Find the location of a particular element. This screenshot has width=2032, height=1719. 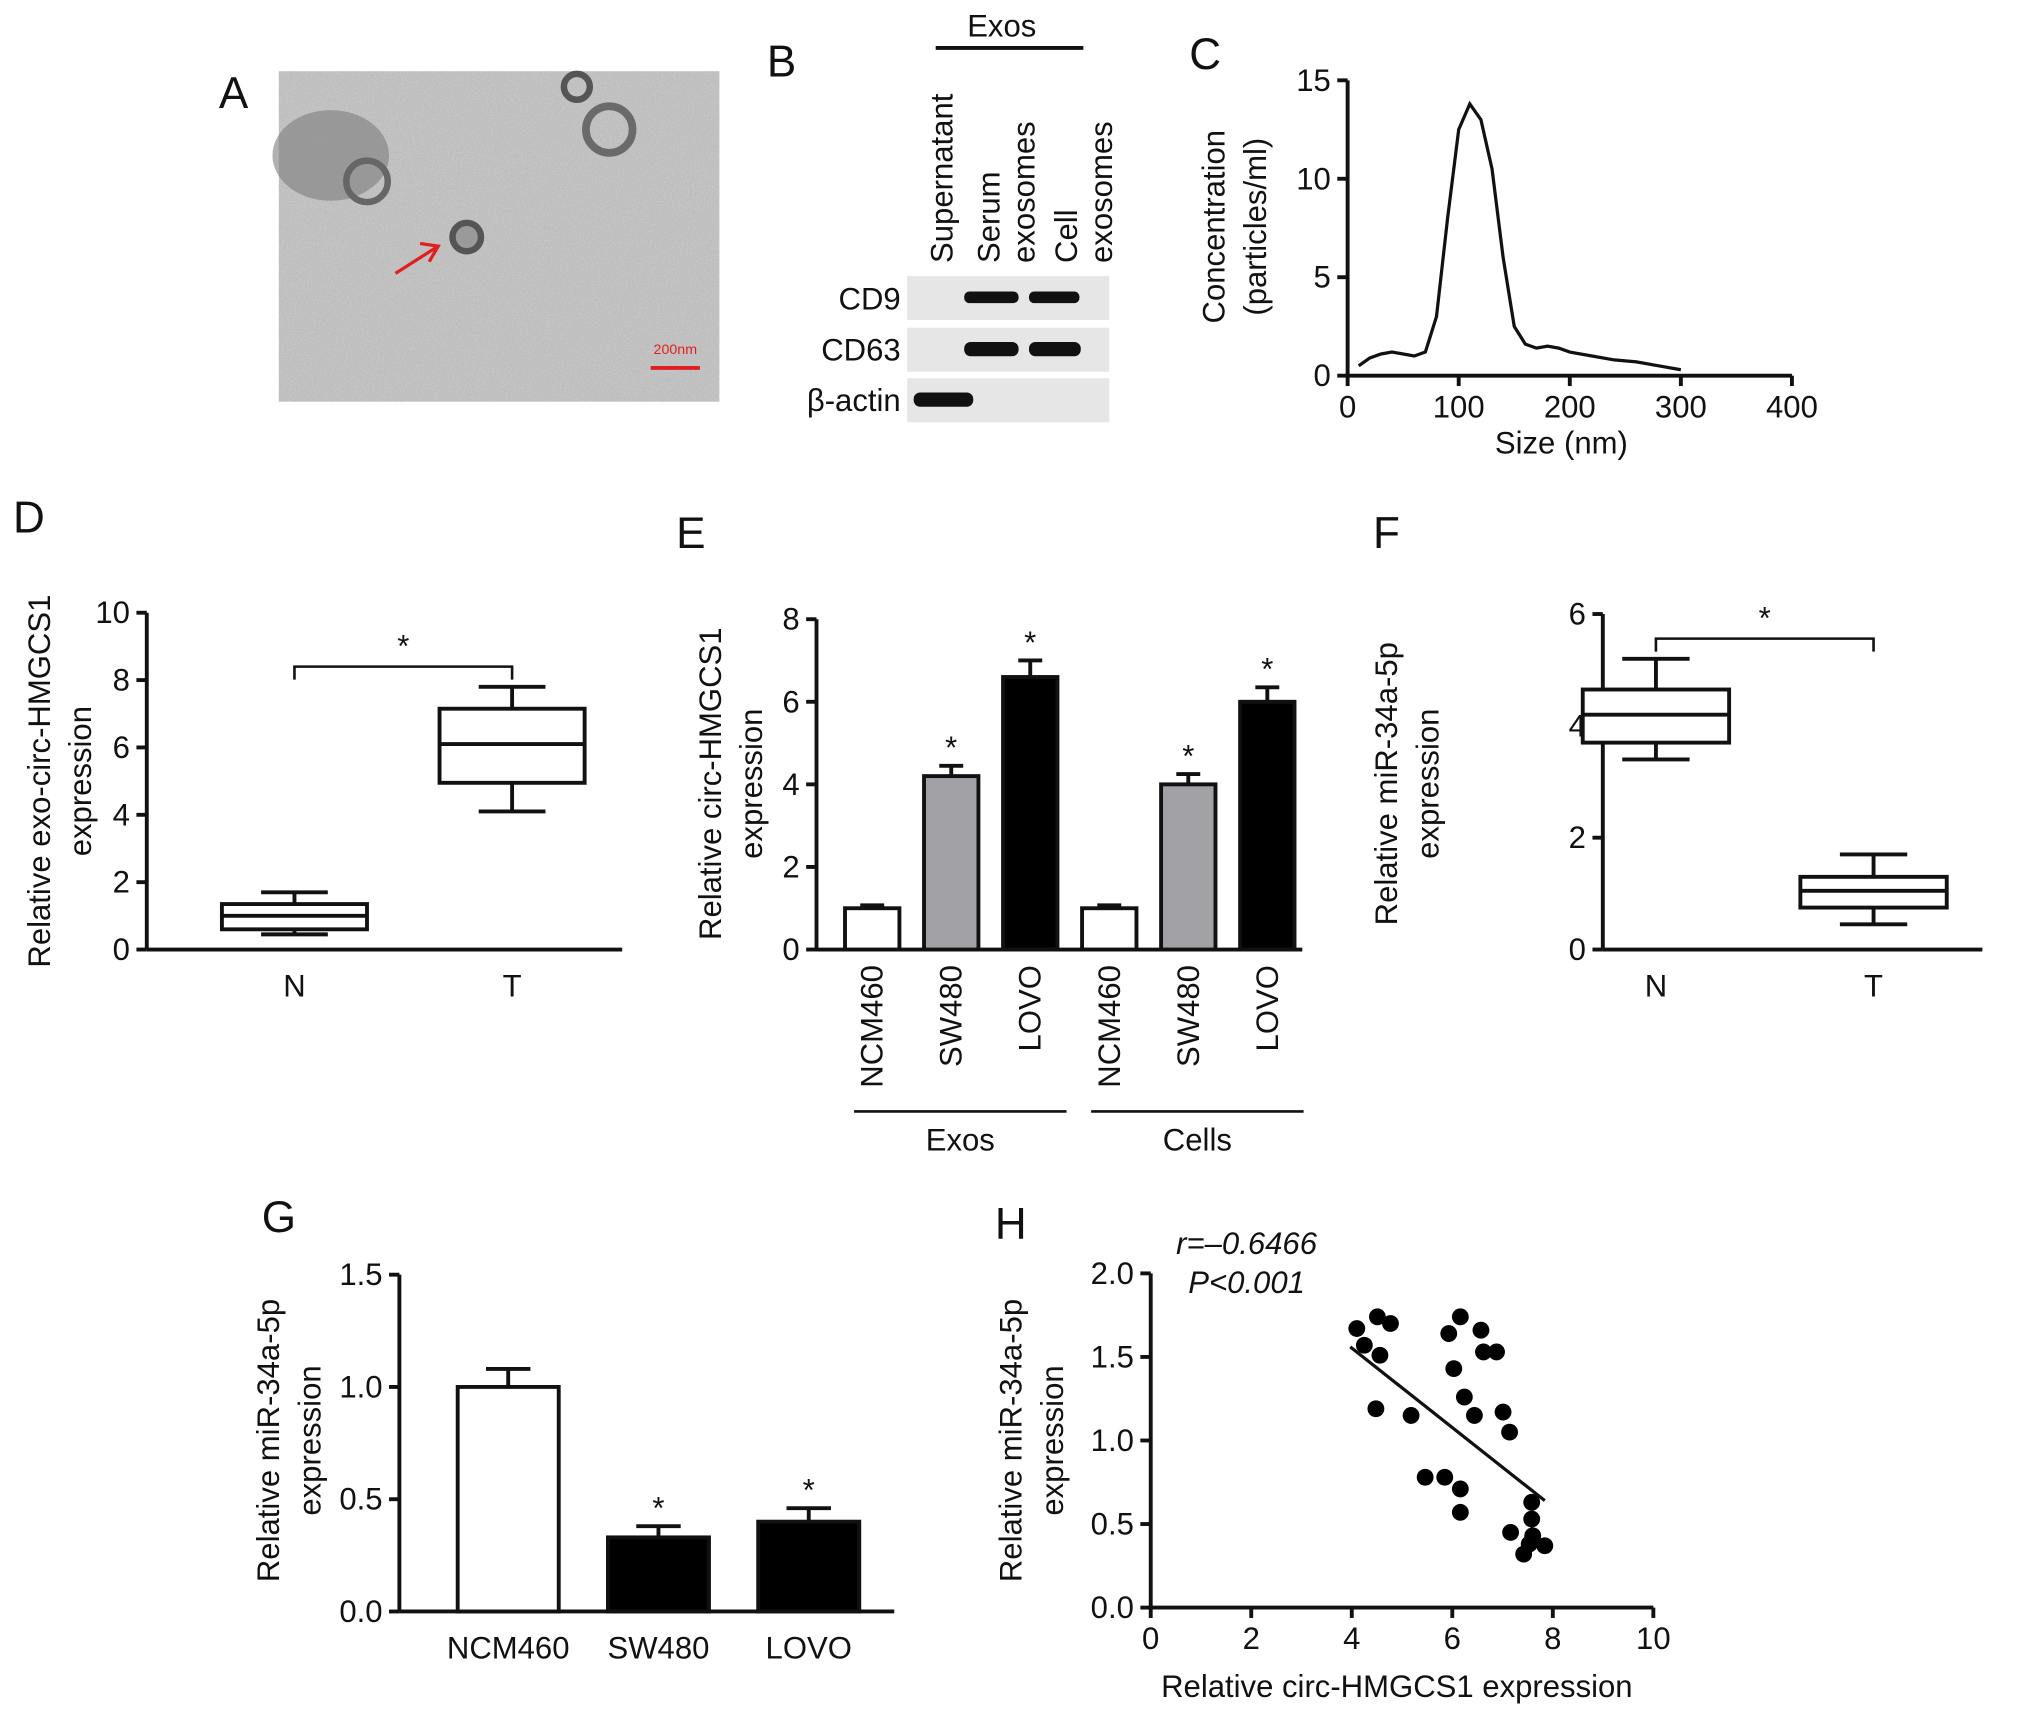

lane-label: Cell is located at coordinates (1066, 236).